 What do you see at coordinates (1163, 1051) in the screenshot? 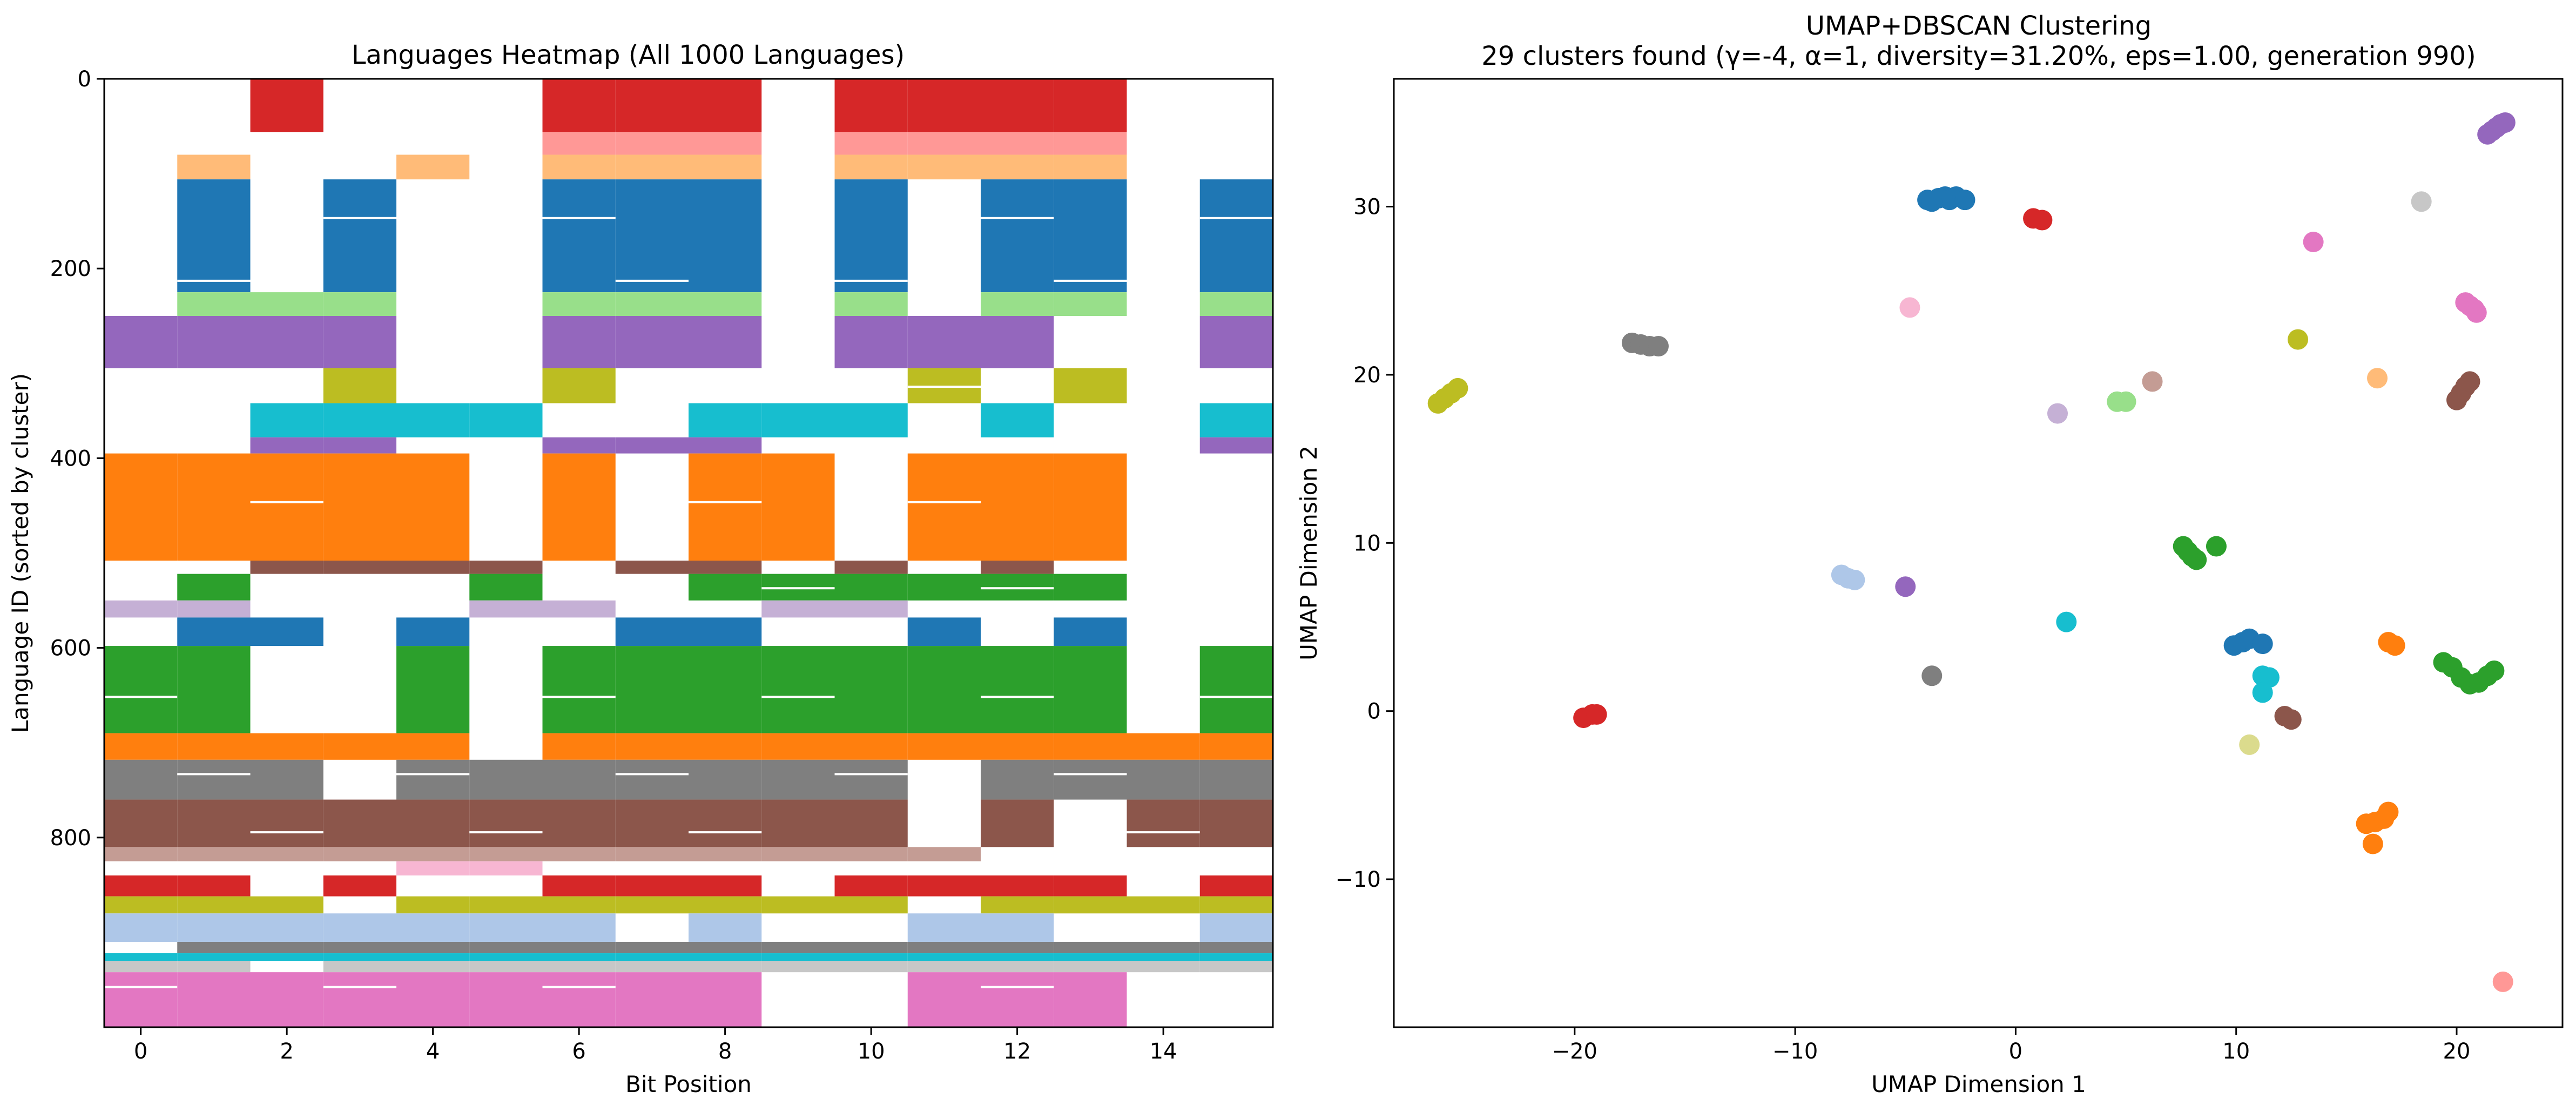
I see `heatmap-x-tick-label: 14` at bounding box center [1163, 1051].